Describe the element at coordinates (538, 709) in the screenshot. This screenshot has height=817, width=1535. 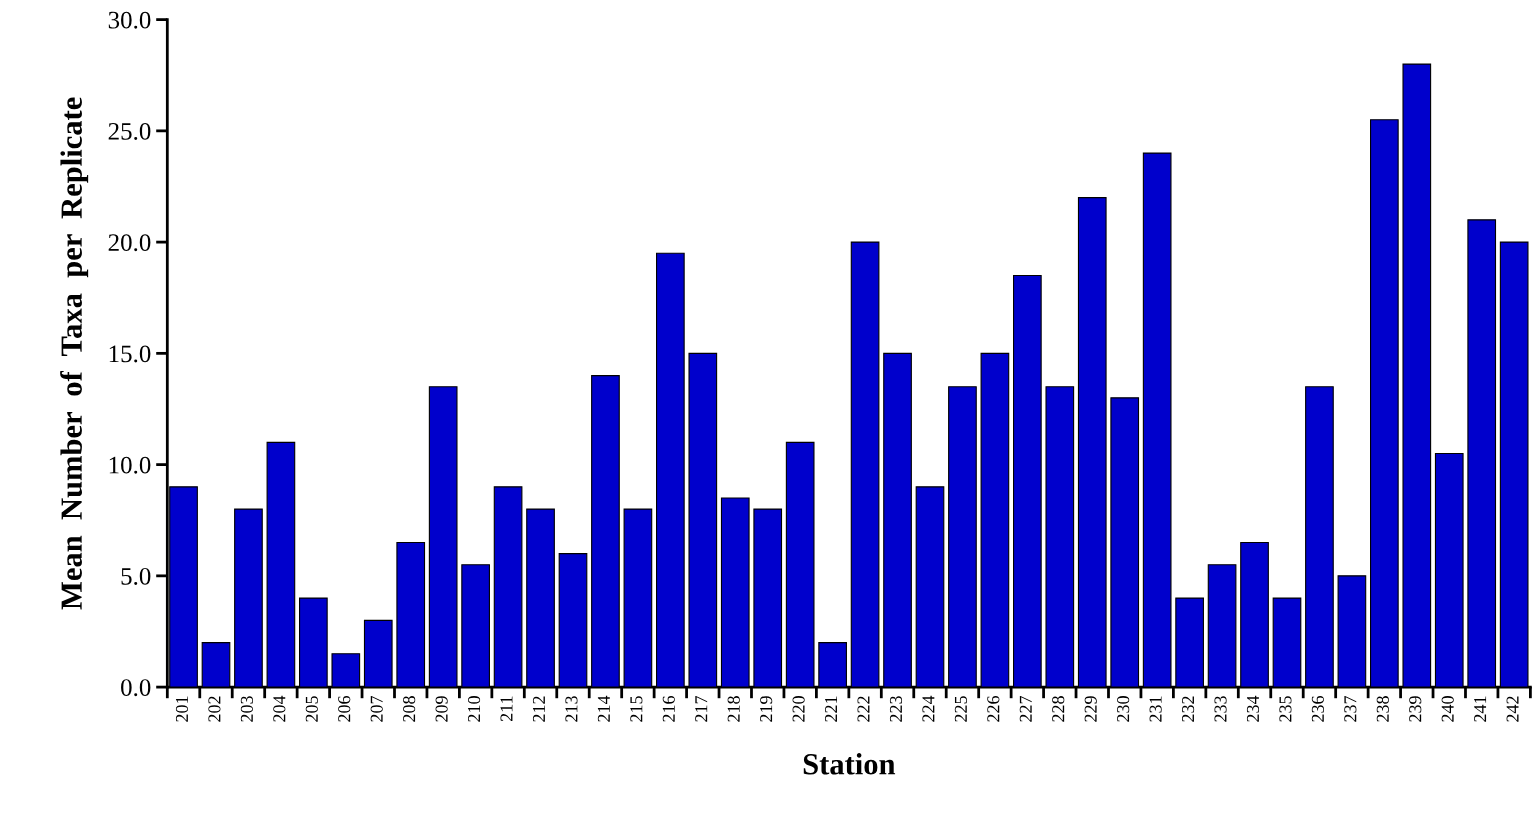
I see `x-tick-label: 212` at that location.